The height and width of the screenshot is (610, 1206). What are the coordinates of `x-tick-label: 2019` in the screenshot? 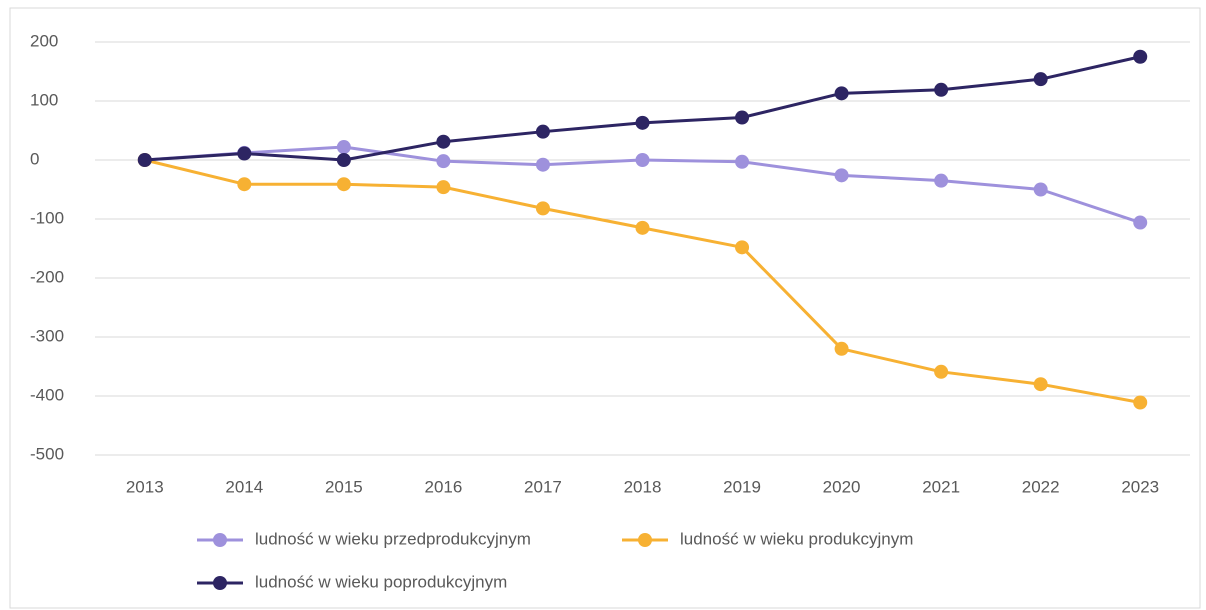 It's located at (742, 486).